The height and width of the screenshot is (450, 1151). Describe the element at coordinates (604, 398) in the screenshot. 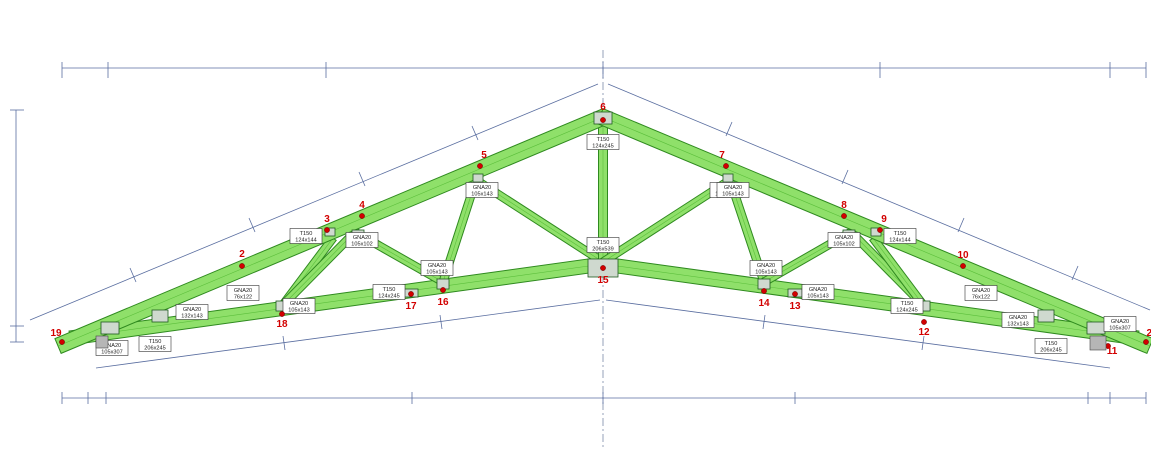

I see `bottom-dimension-line` at that location.